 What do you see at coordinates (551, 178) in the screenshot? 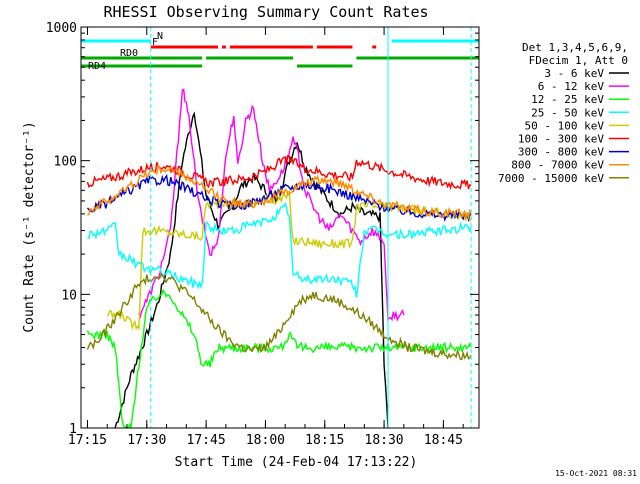
I see `legend-label-8: 7000 - 15000 keV` at bounding box center [551, 178].